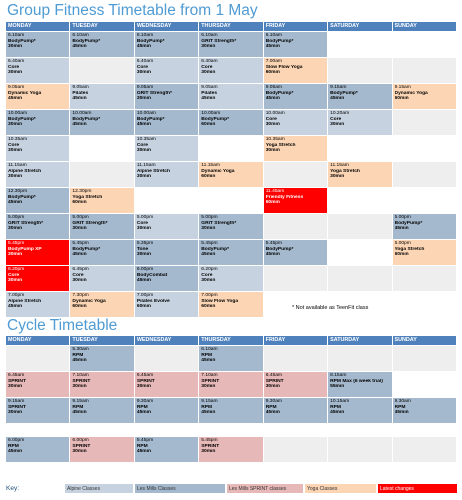  I want to click on key-item-label: Alpine Classes, so click(84, 488).